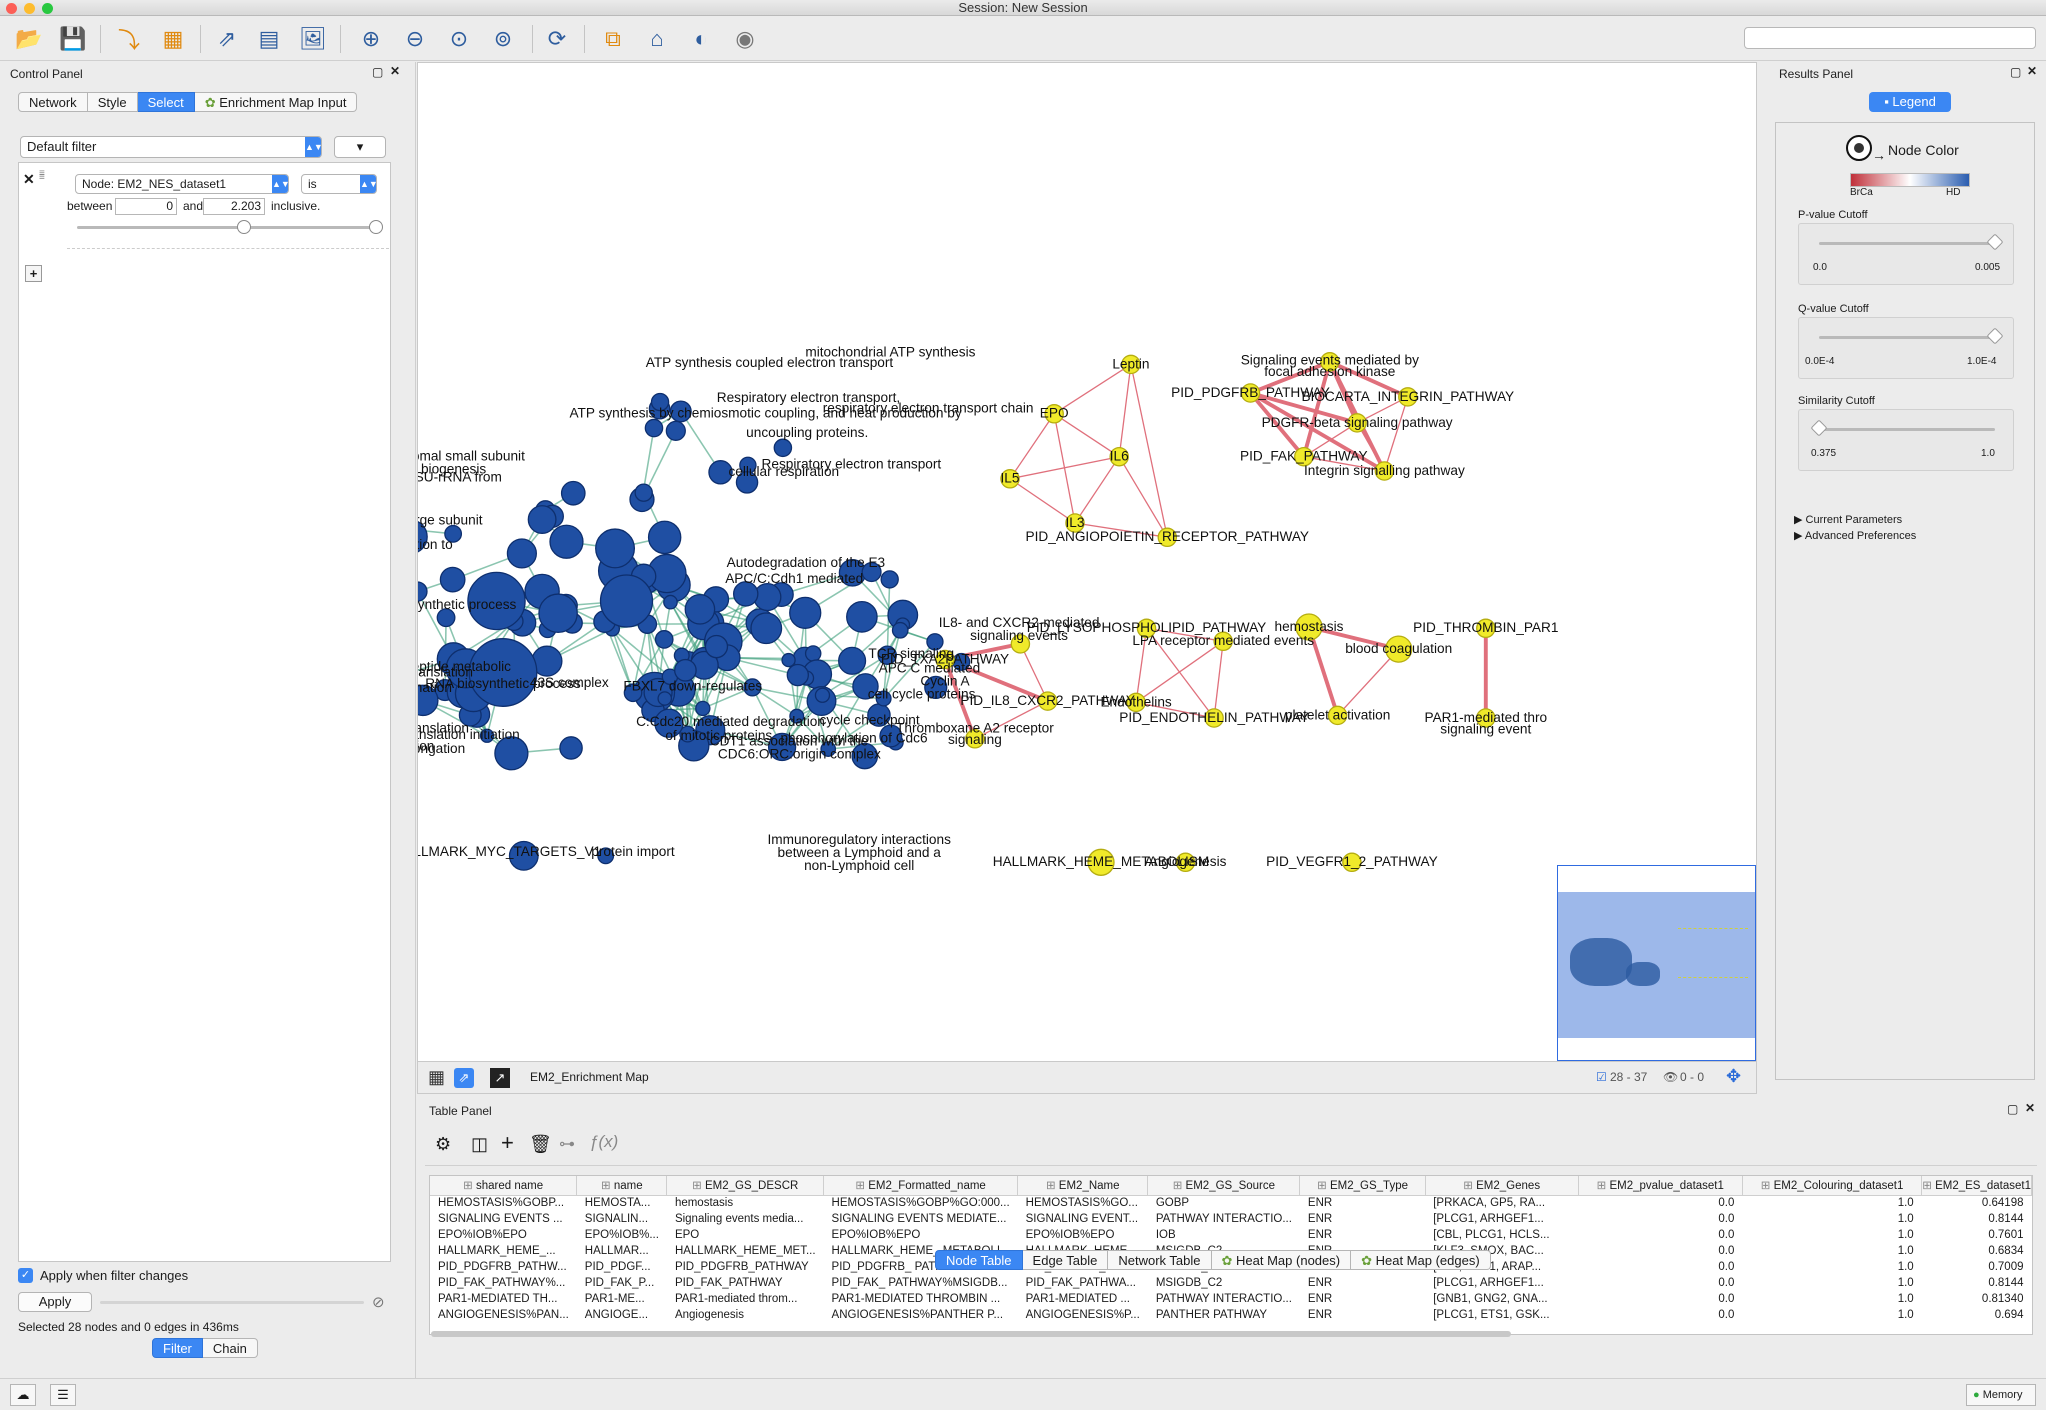 This screenshot has width=2046, height=1410. I want to click on column-header: ⊞ EM2_Colouring_dataset1, so click(1832, 1186).